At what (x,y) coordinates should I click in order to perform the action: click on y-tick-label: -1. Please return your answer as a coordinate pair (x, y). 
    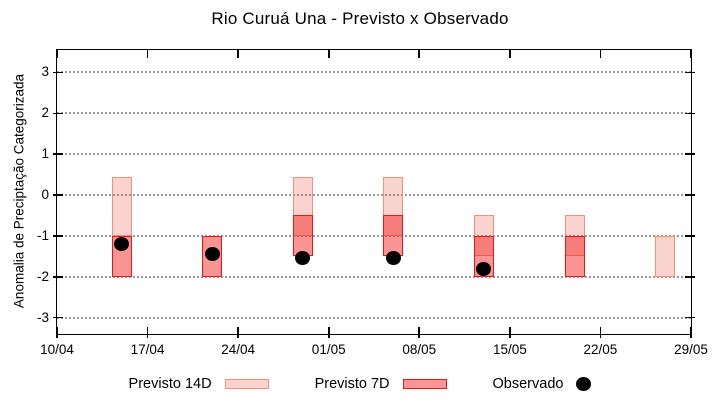
    Looking at the image, I should click on (42, 235).